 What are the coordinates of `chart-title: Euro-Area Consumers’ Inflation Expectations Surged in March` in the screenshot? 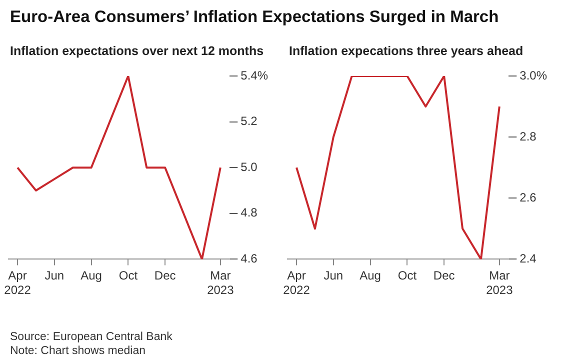 It's located at (254, 17).